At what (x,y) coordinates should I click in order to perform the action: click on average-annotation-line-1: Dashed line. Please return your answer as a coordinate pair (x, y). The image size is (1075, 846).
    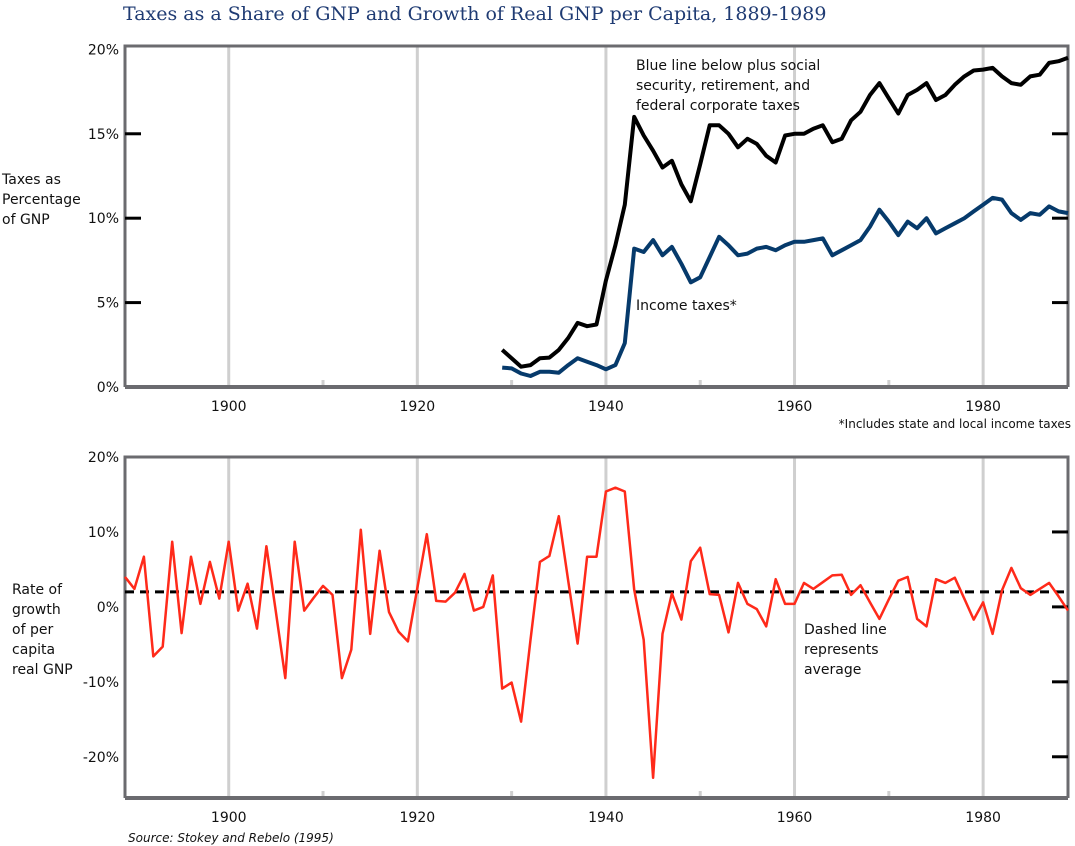
    Looking at the image, I should click on (845, 630).